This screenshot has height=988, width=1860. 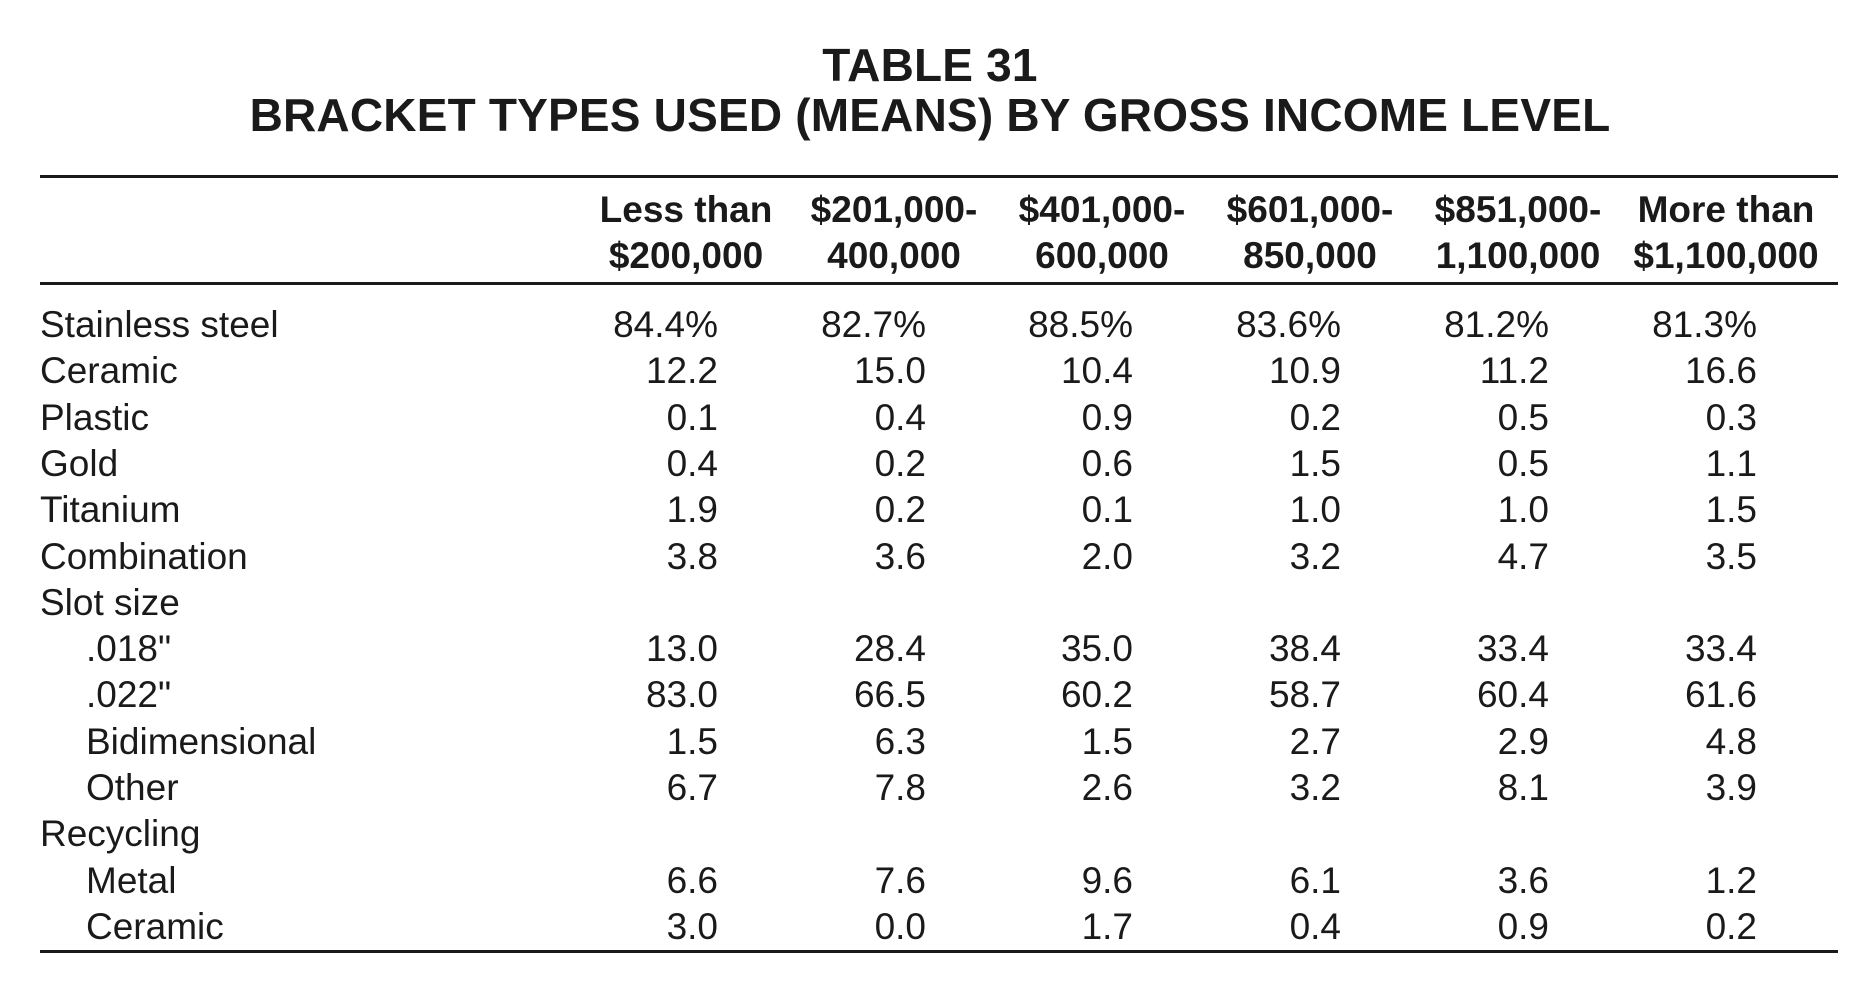 What do you see at coordinates (681, 648) in the screenshot?
I see `table-cell: 13.0` at bounding box center [681, 648].